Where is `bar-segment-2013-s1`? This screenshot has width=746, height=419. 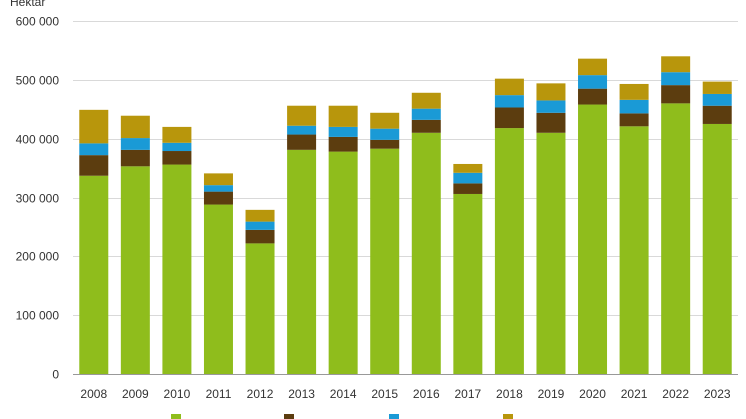
bar-segment-2013-s1 is located at coordinates (302, 261).